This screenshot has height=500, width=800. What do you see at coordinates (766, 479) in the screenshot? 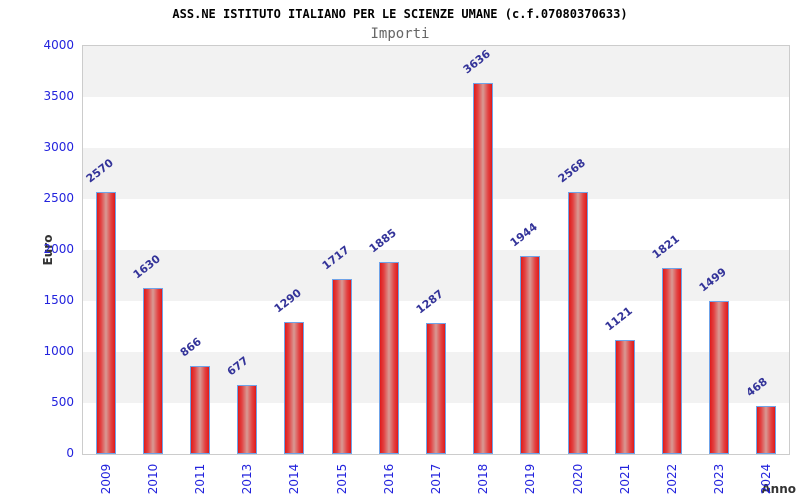
I see `x-tick-label: 2024` at bounding box center [766, 479].